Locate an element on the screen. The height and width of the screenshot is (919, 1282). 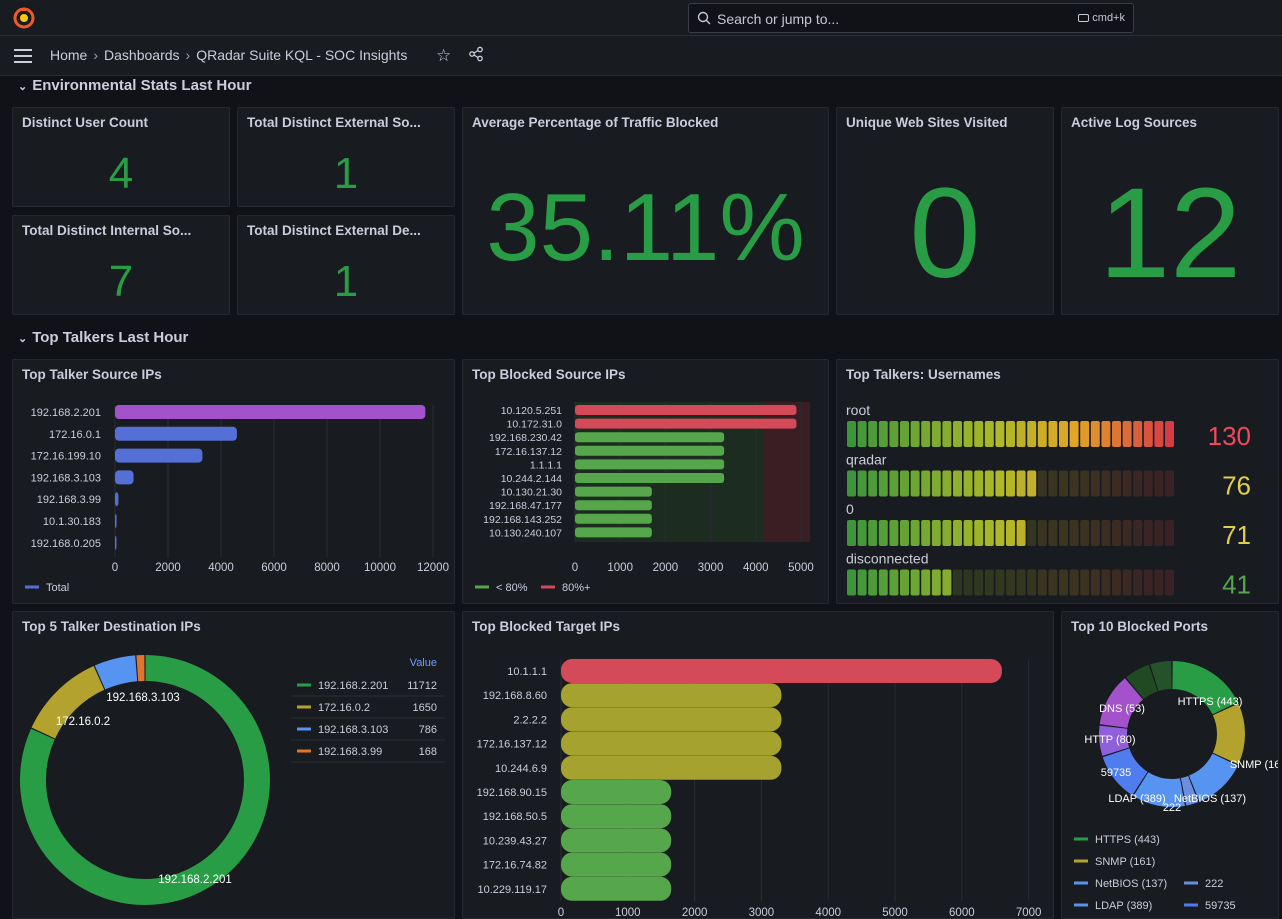
y-tick-label: 10.244.6.9 is located at coordinates (521, 769).